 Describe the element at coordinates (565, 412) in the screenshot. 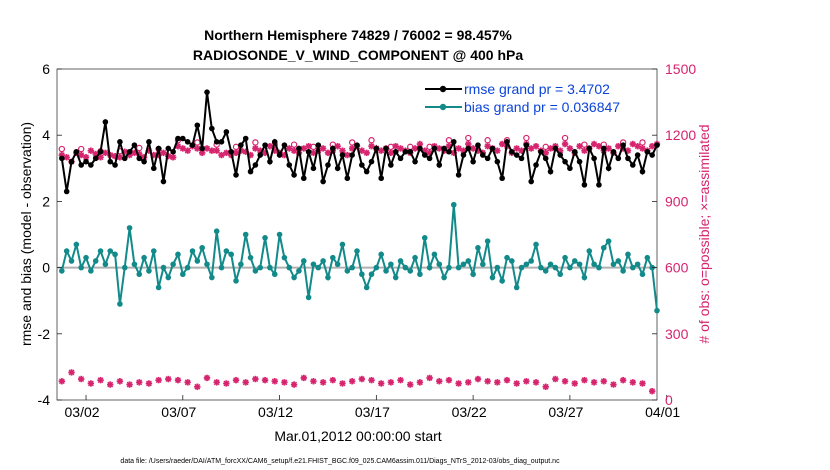

I see `x-tick-label: 03/27` at that location.